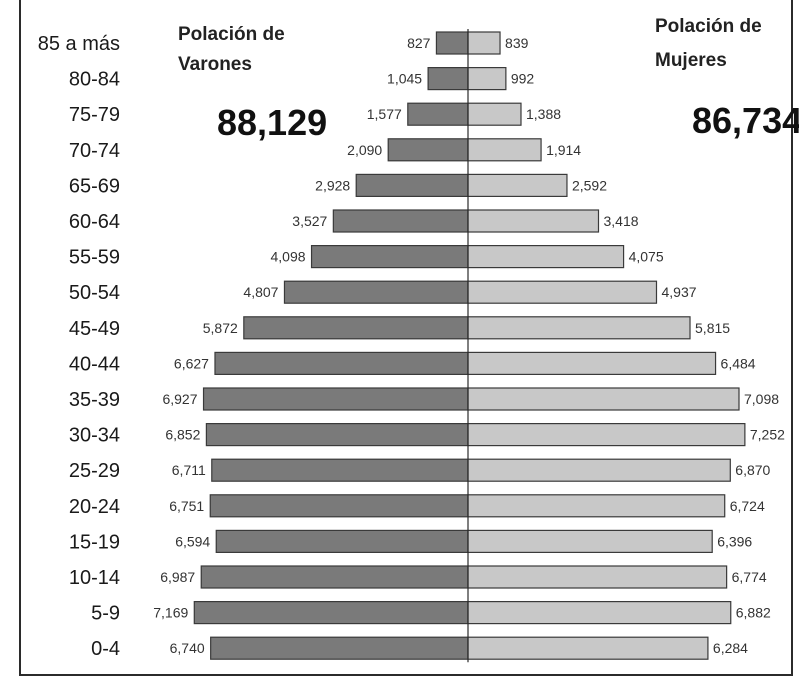  Describe the element at coordinates (543, 114) in the screenshot. I see `female-value-label: 1,388` at that location.